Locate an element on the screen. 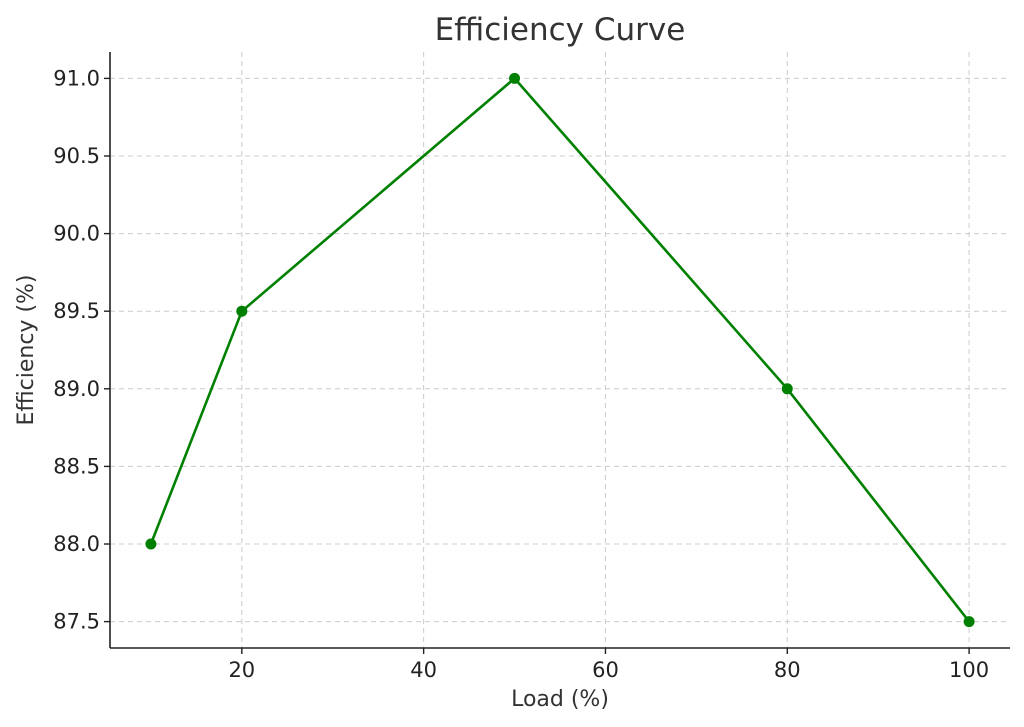 The width and height of the screenshot is (1024, 727). x-axis-label: Load (%) is located at coordinates (560, 699).